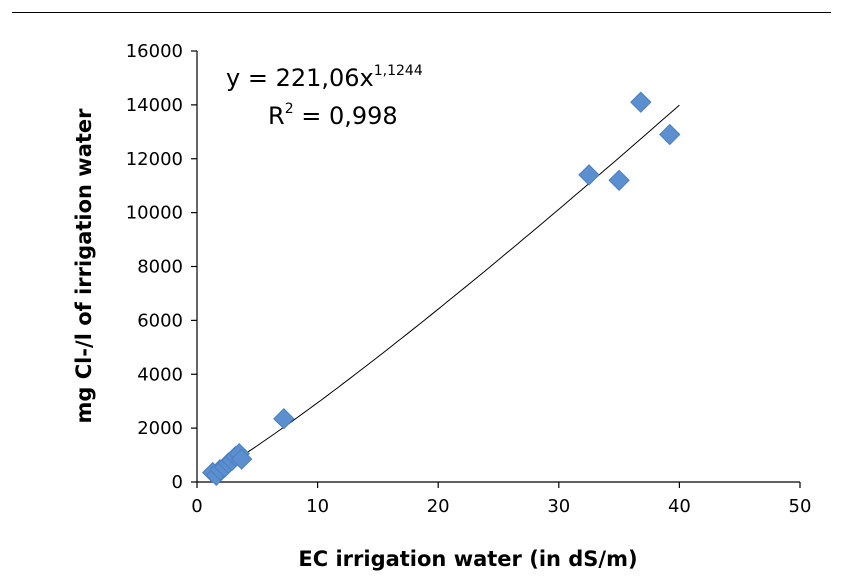 This screenshot has width=843, height=580. I want to click on x-tick-label: 0, so click(196, 506).